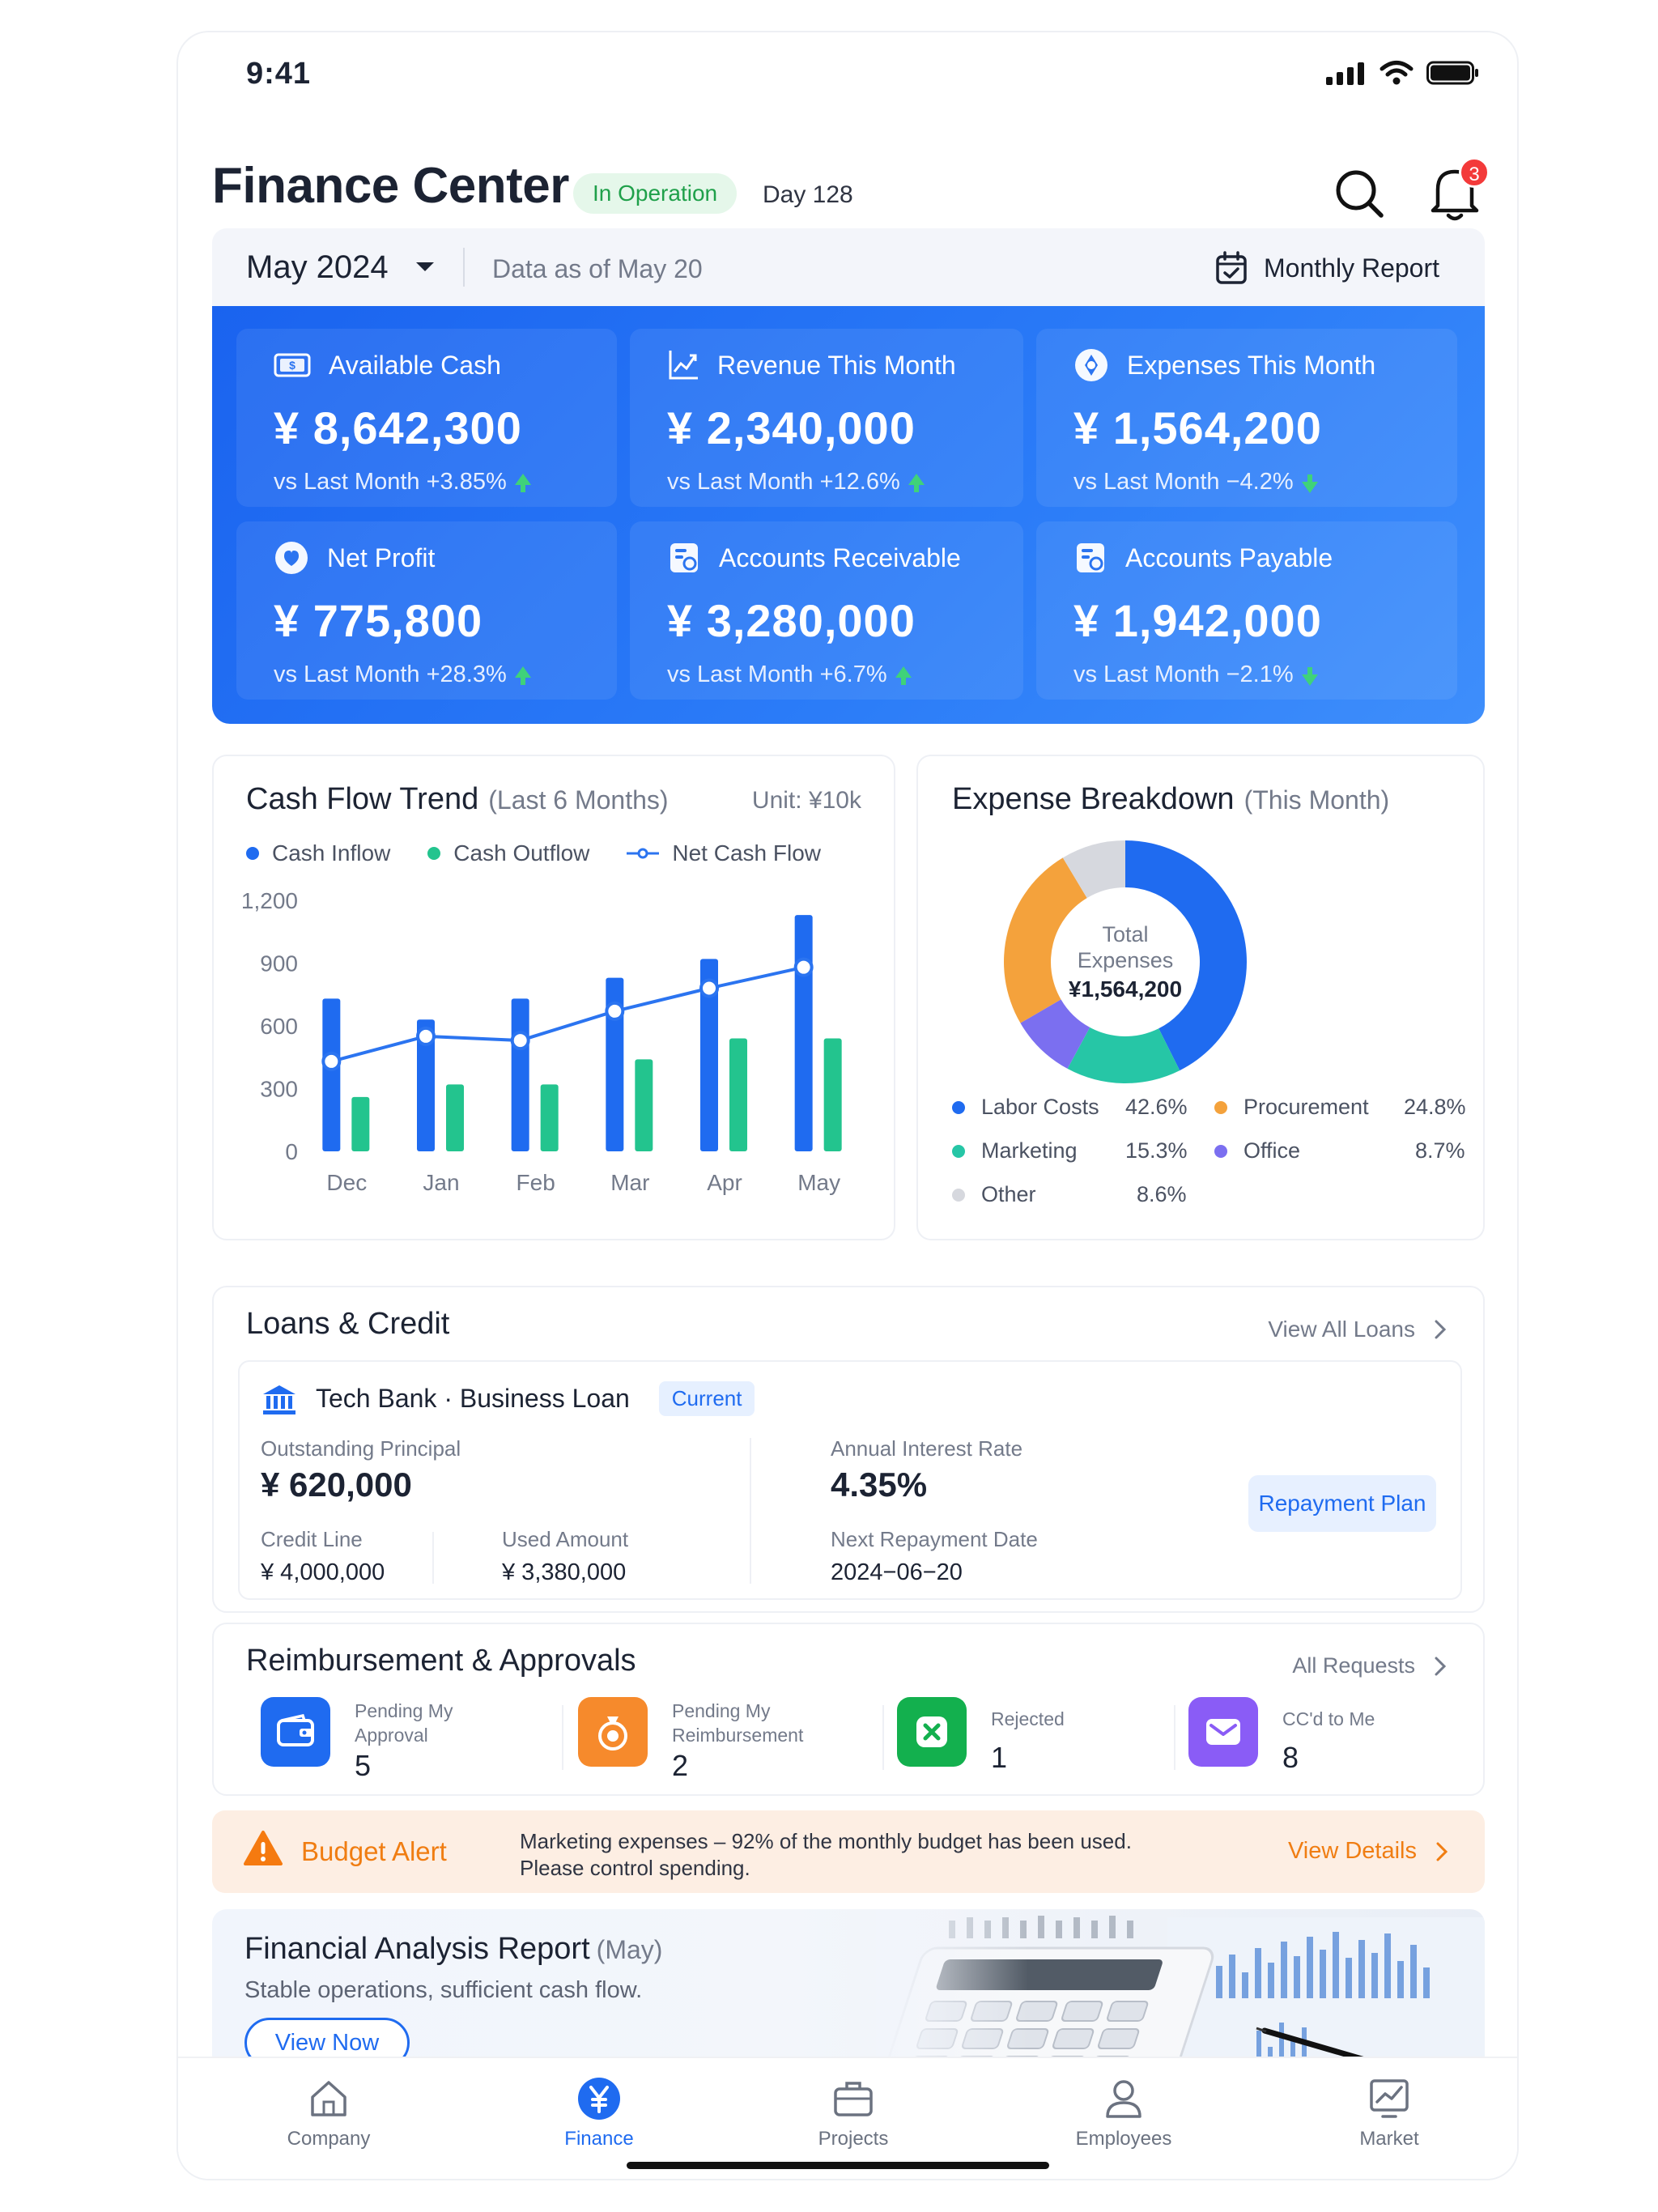 This screenshot has height=2212, width=1658. I want to click on x-tick-label: Mar, so click(629, 1182).